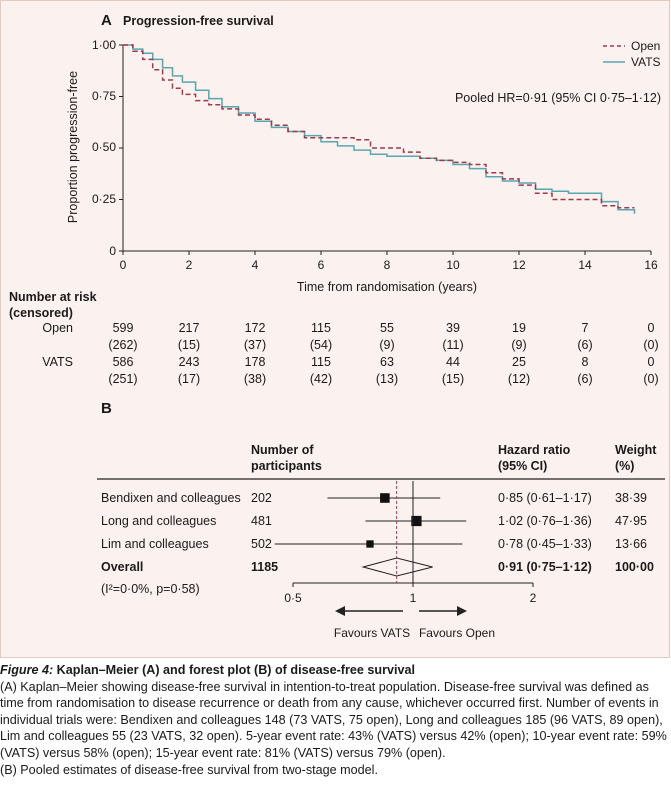 Image resolution: width=671 pixels, height=800 pixels. I want to click on risk-count: 25, so click(519, 362).